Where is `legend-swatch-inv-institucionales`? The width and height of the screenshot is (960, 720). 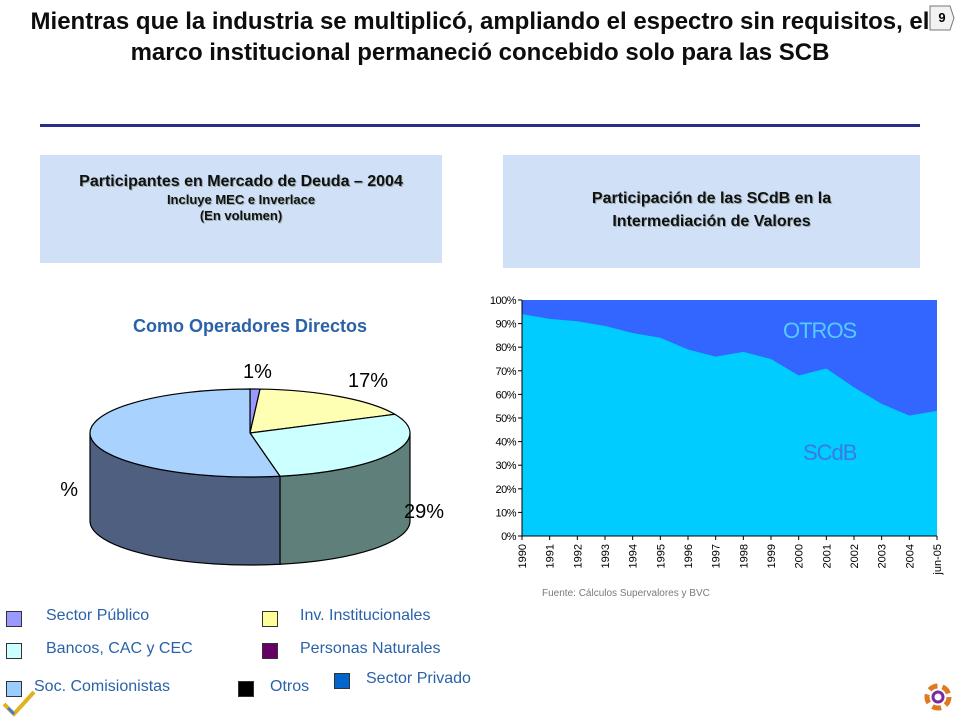
legend-swatch-inv-institucionales is located at coordinates (270, 619).